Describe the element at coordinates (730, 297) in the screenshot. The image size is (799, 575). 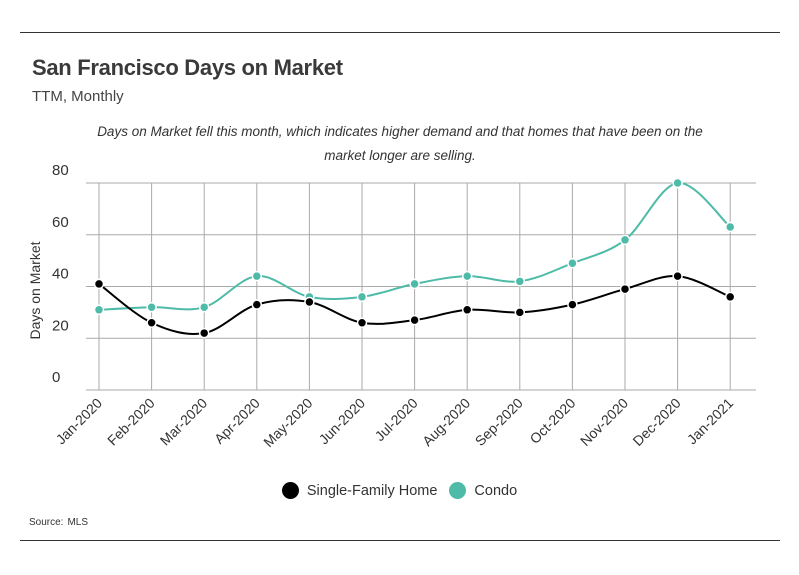
I see `data-point-single-family-home-jan-2021` at that location.